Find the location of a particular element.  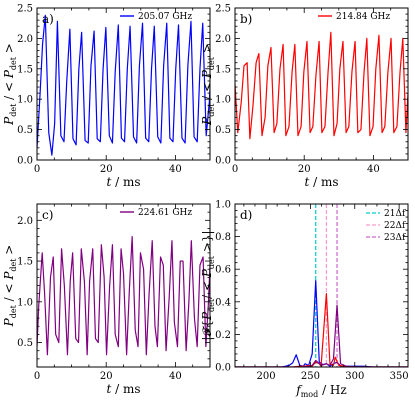

panel-label: d) is located at coordinates (246, 215).